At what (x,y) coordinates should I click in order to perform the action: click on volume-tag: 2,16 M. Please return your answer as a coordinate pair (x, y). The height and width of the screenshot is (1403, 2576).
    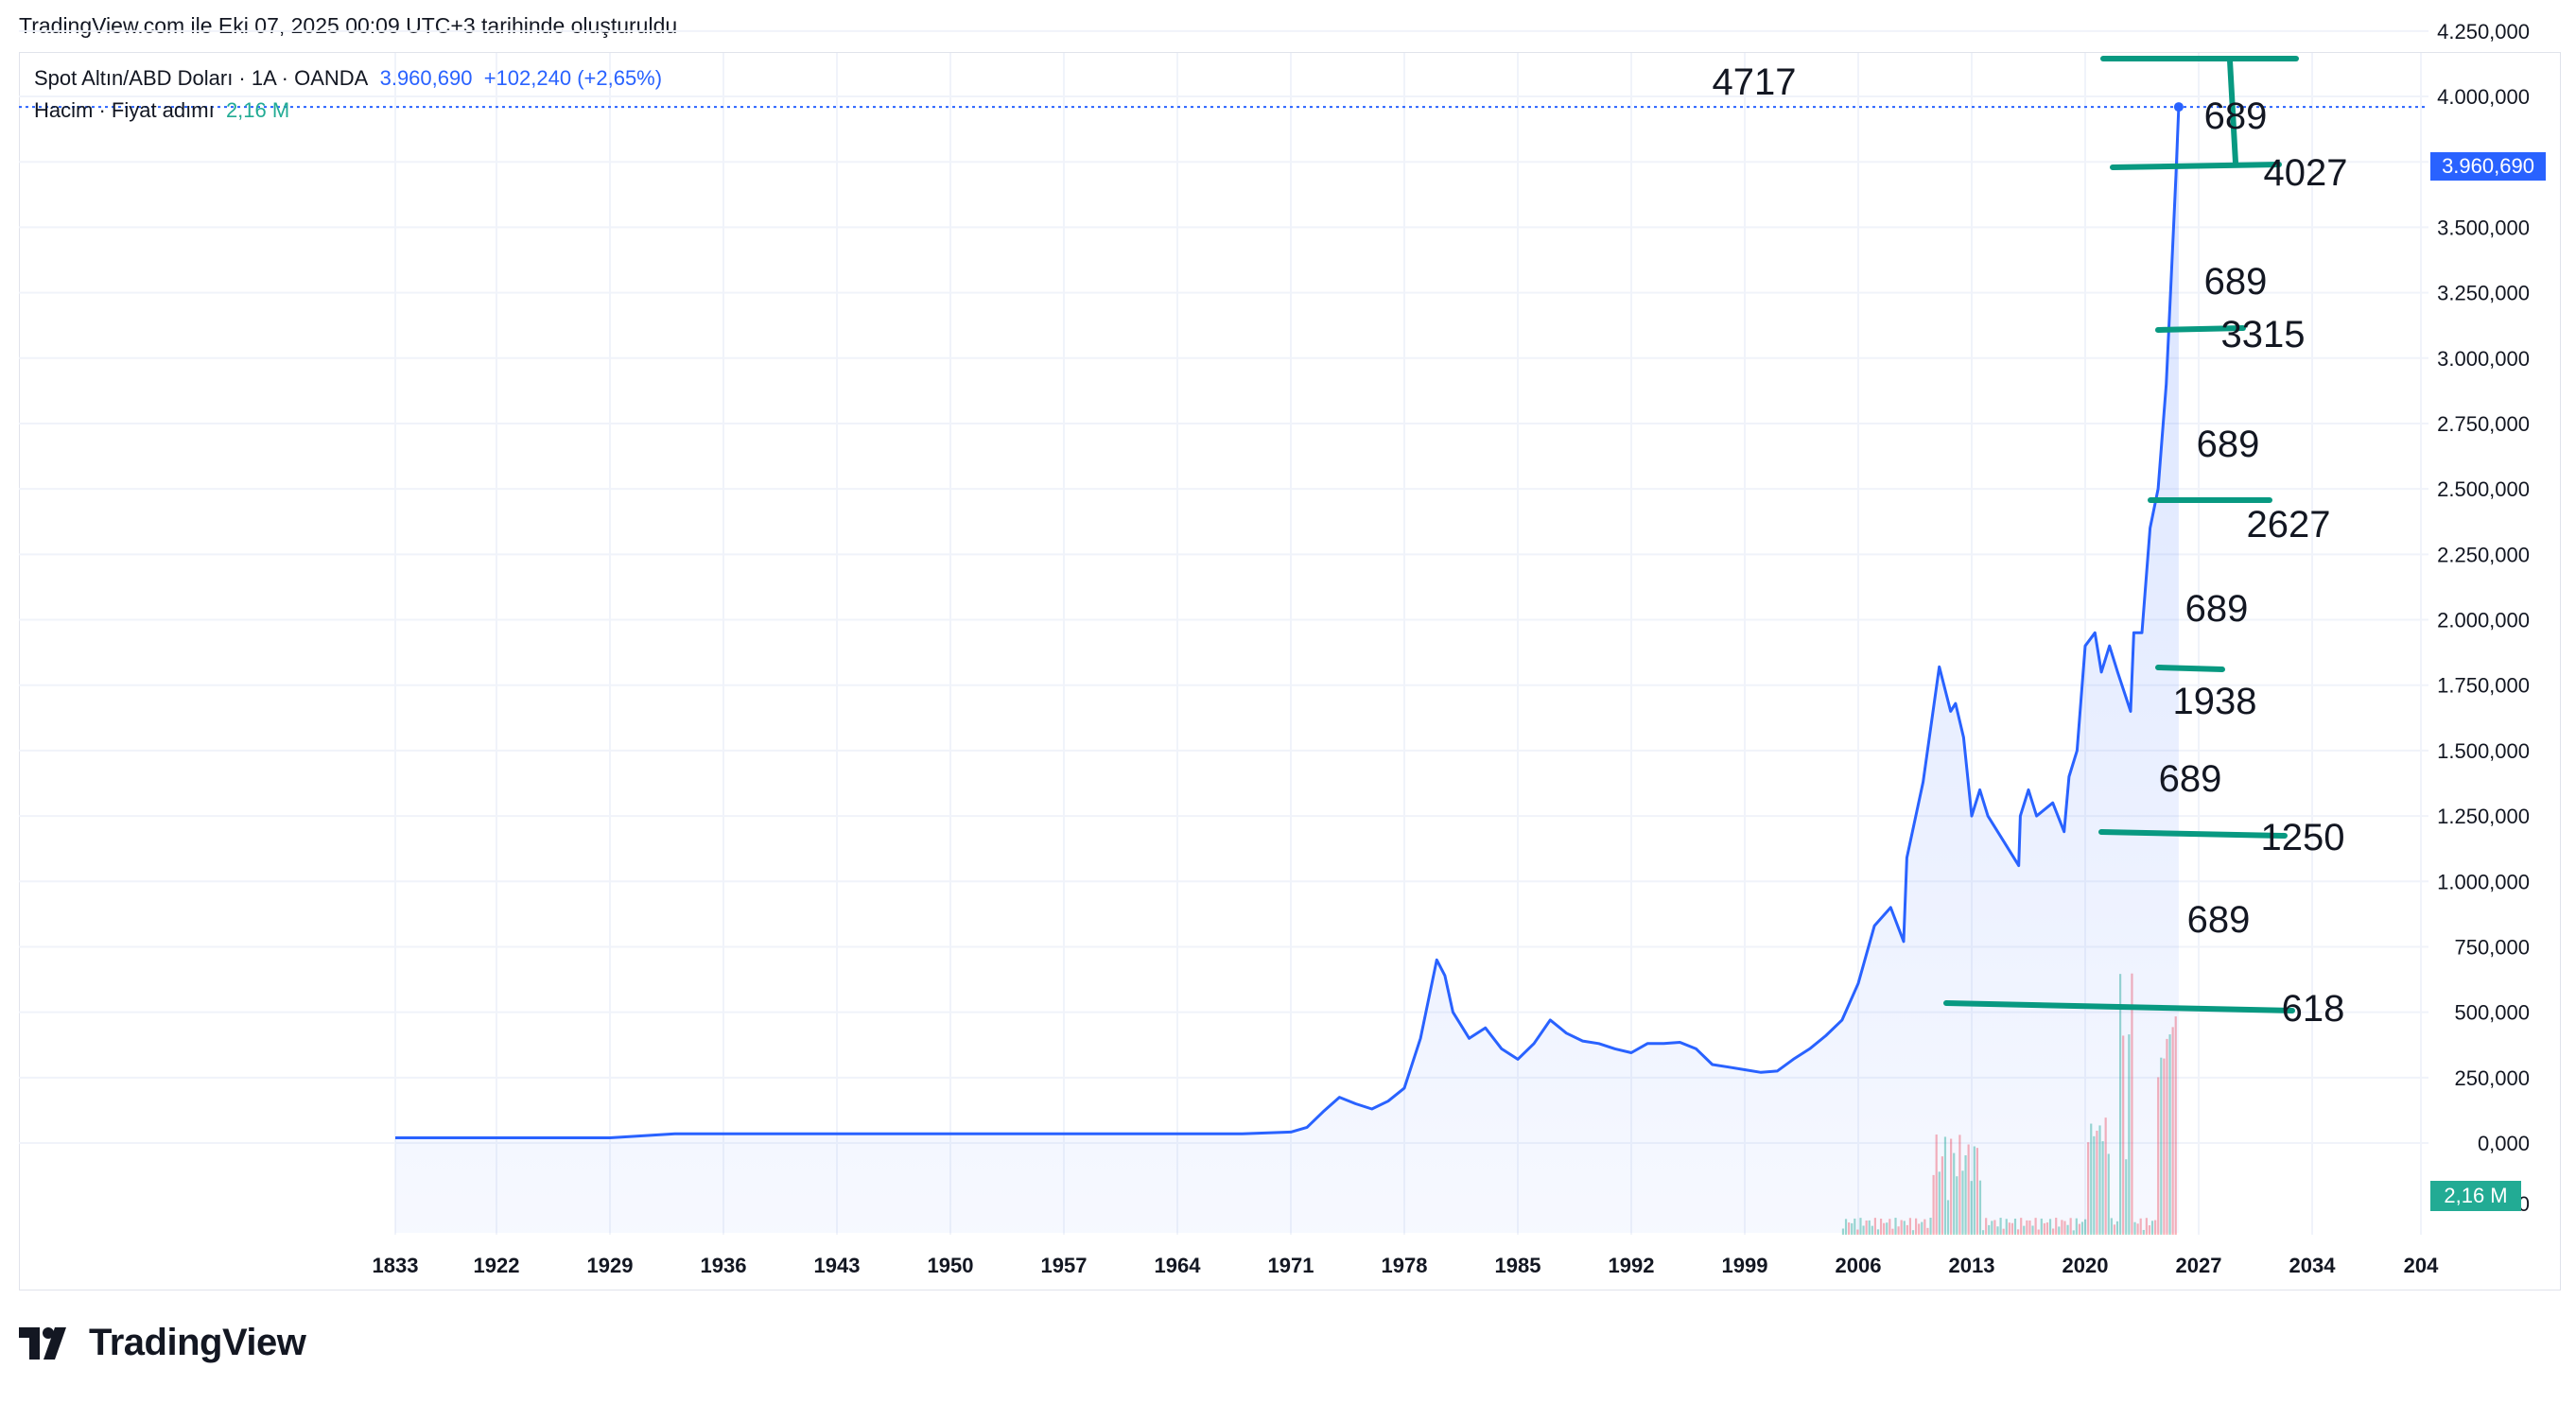
    Looking at the image, I should click on (2475, 1196).